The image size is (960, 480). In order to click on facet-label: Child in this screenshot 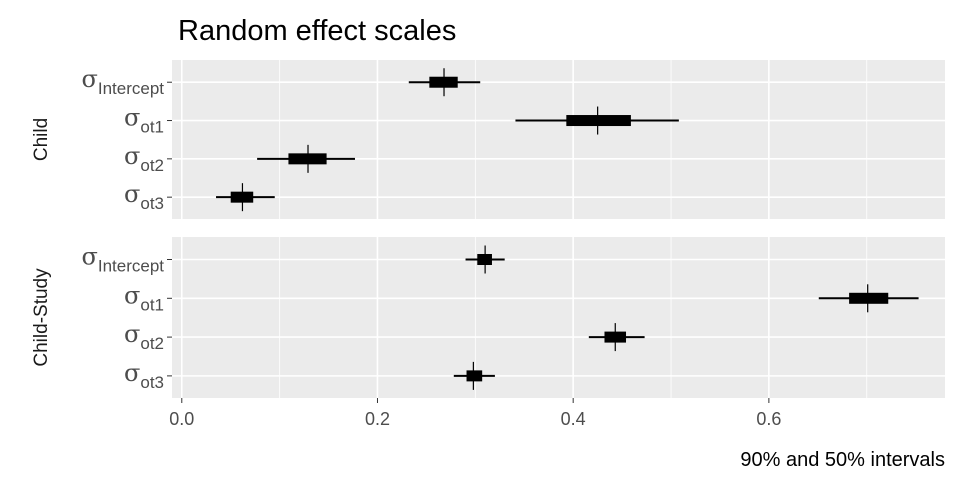, I will do `click(41, 139)`.